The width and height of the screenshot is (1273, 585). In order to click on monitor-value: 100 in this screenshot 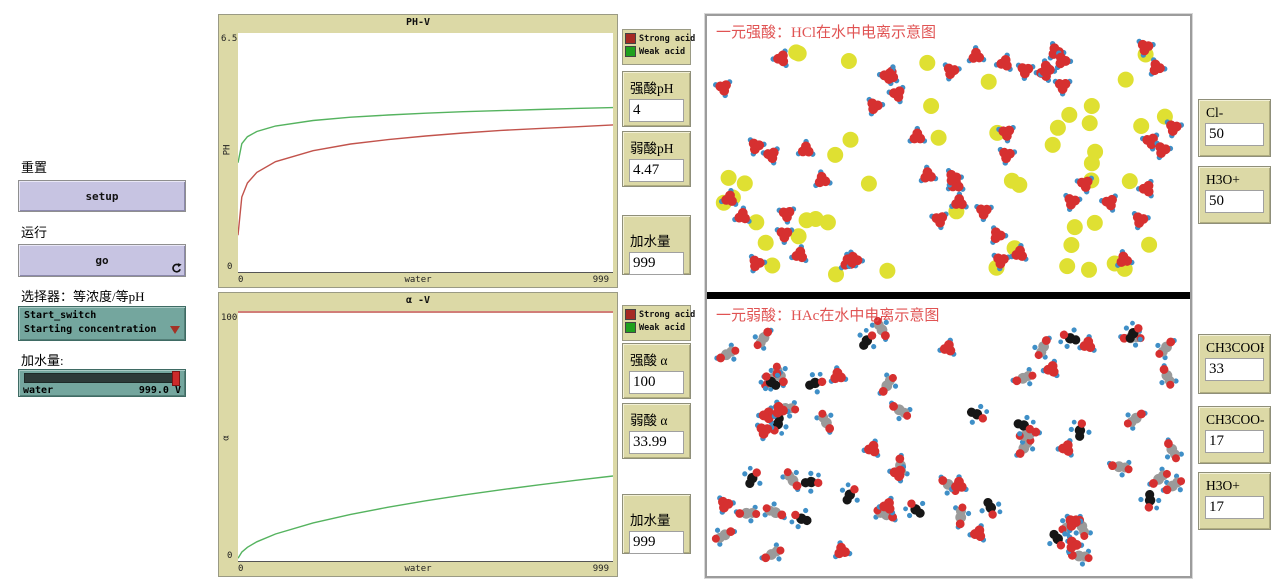, I will do `click(656, 382)`.